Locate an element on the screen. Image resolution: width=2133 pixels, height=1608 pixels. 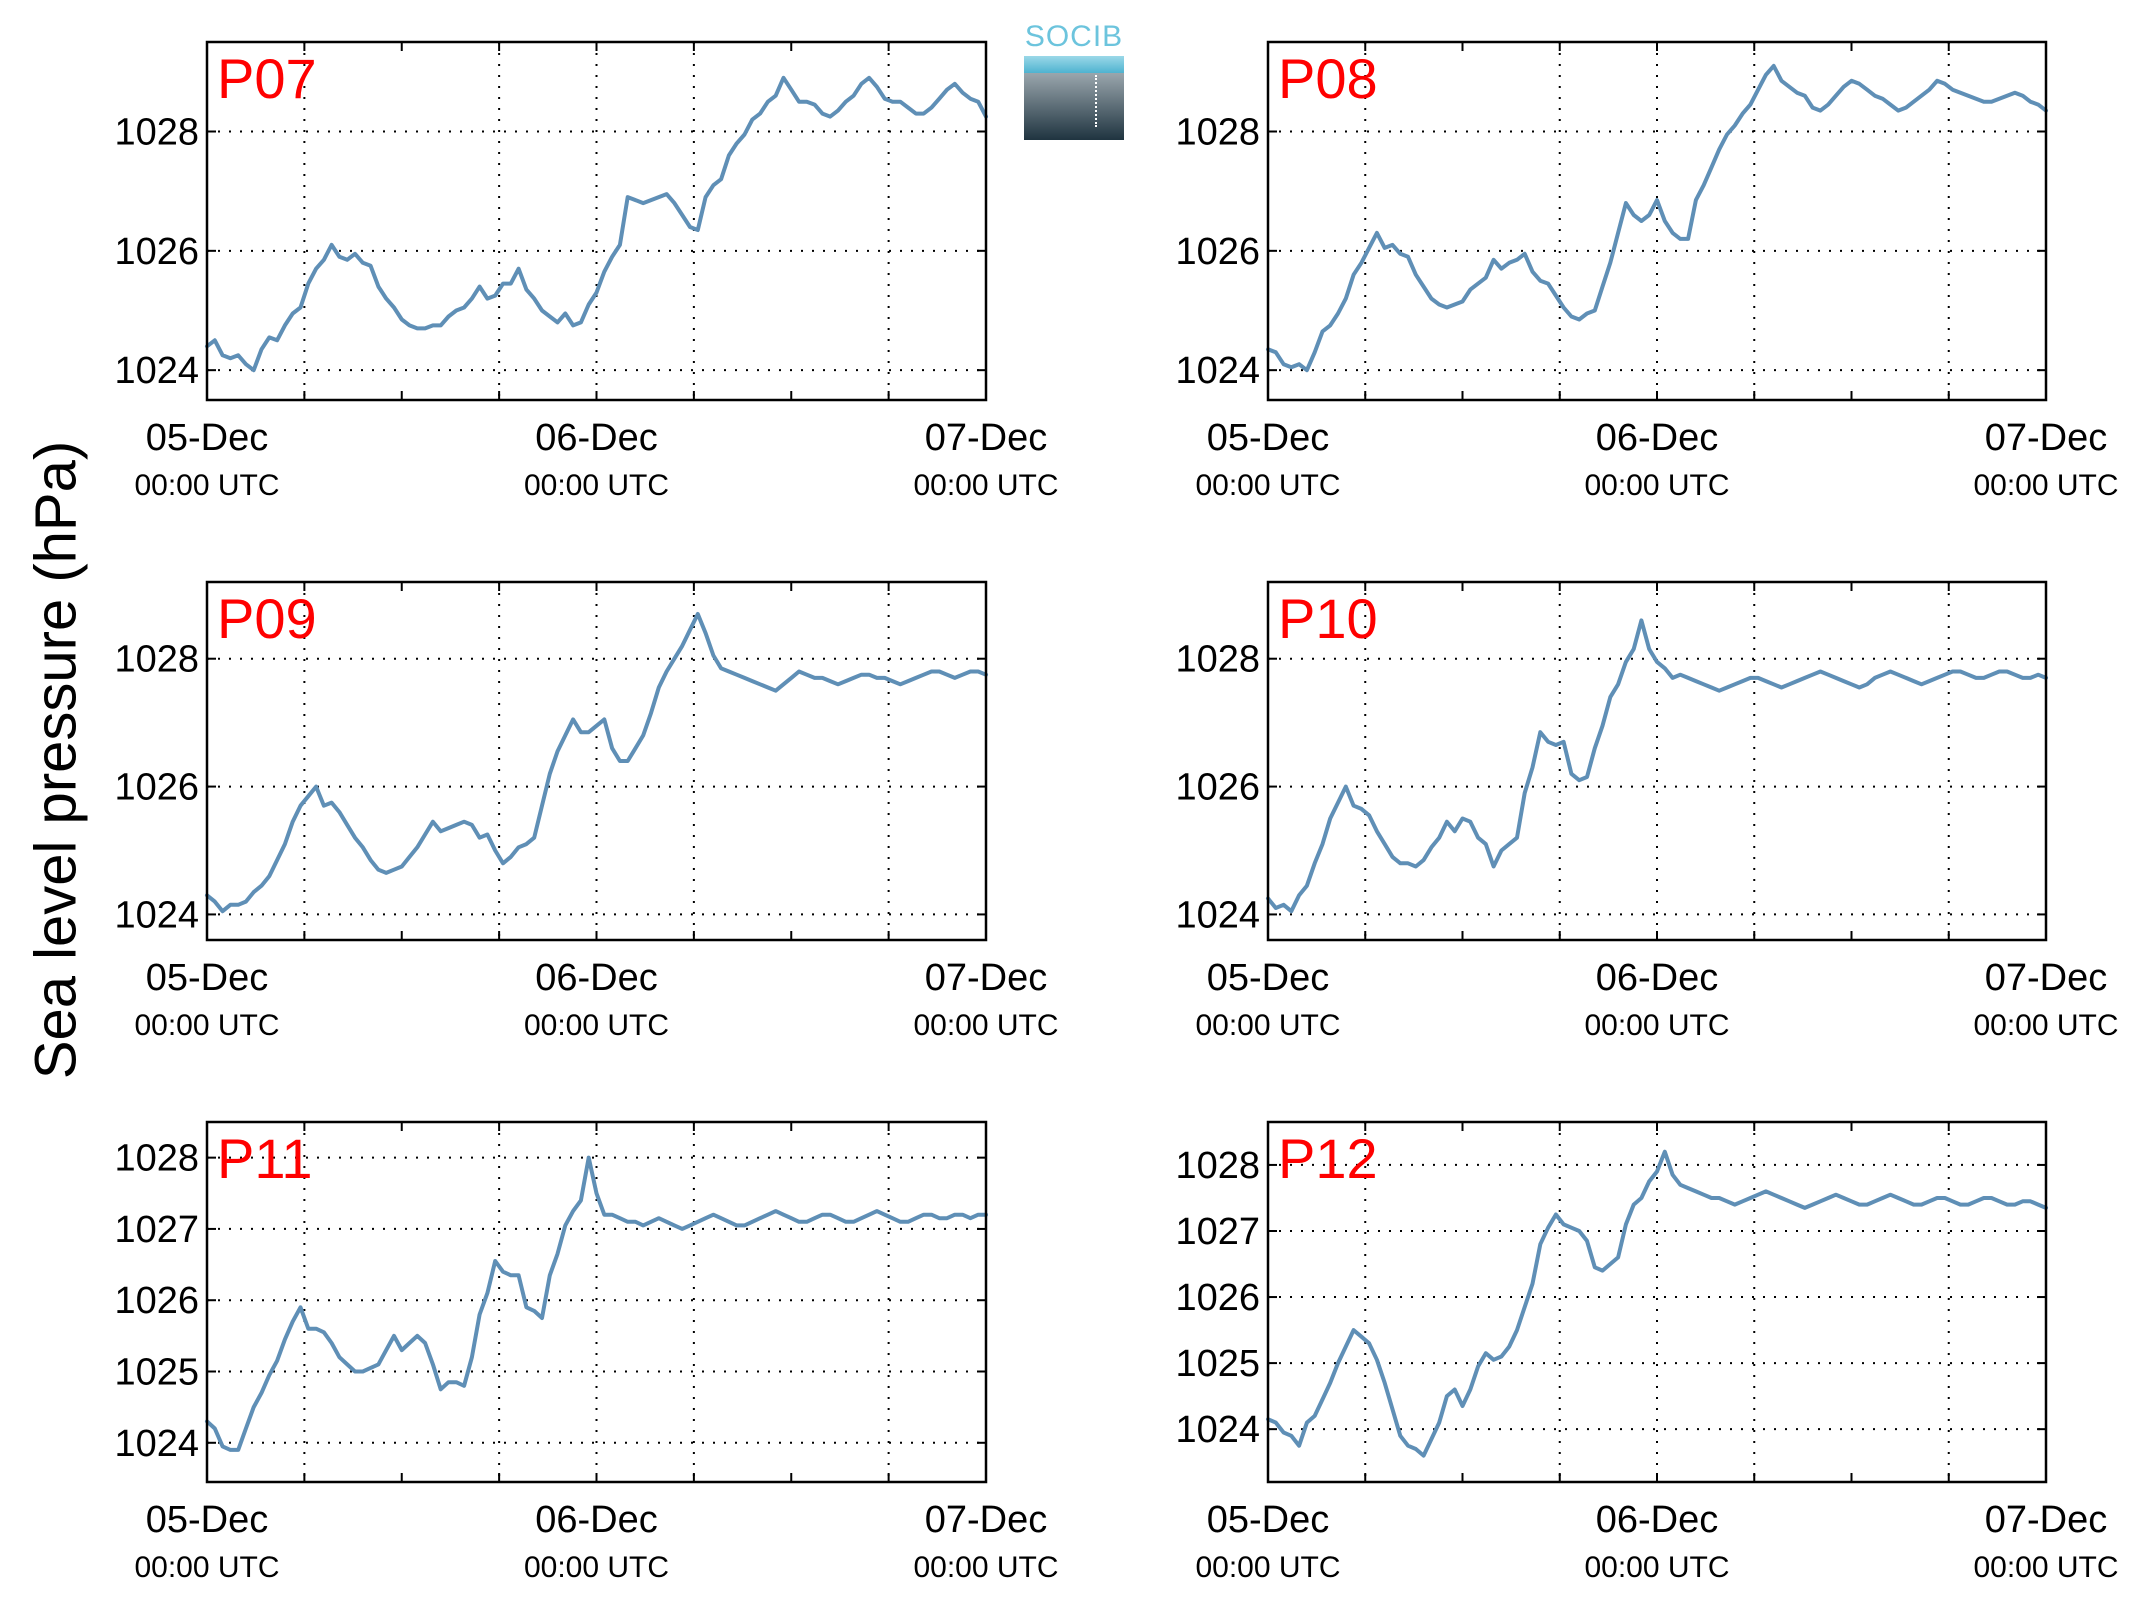
panel-label: P08 is located at coordinates (1328, 78).